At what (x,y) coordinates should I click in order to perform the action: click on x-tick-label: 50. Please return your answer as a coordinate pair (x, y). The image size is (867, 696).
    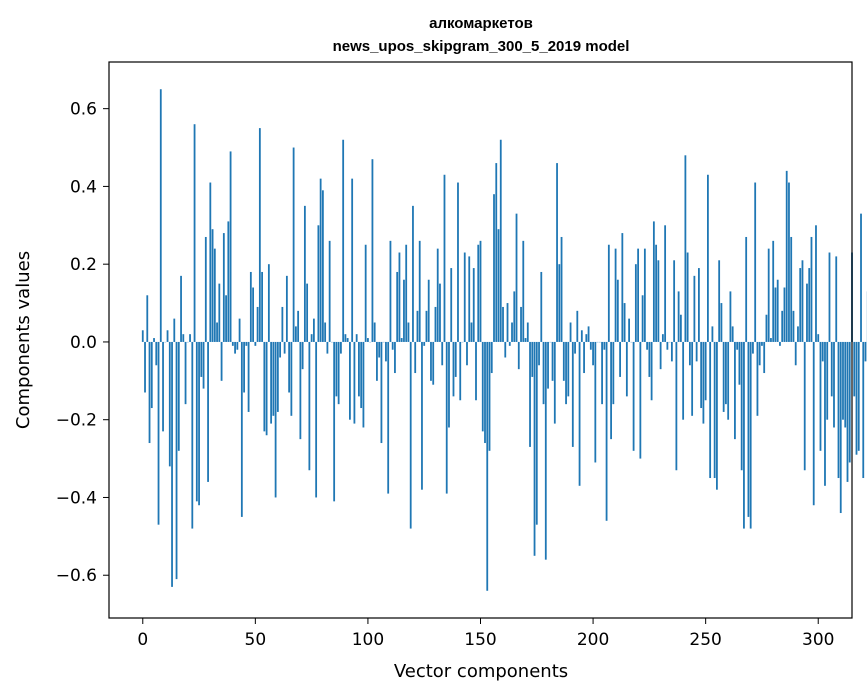
    Looking at the image, I should click on (256, 640).